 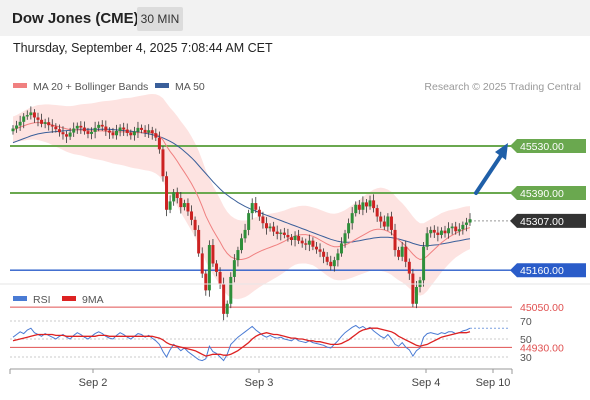 What do you see at coordinates (542, 222) in the screenshot?
I see `level-label-text: 45307.00` at bounding box center [542, 222].